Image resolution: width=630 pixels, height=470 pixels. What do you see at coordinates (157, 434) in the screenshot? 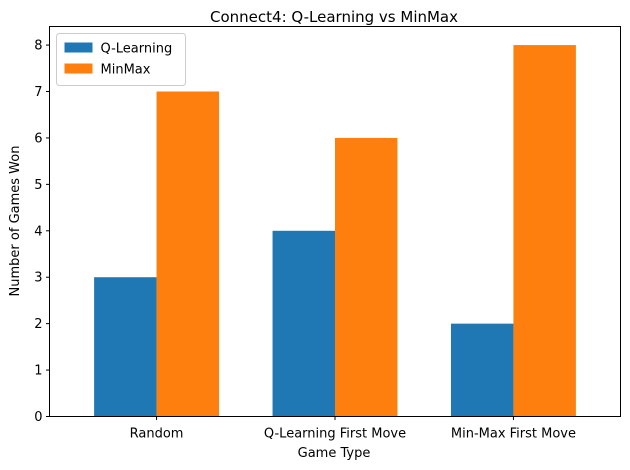
I see `x-tick-label-random: Random` at bounding box center [157, 434].